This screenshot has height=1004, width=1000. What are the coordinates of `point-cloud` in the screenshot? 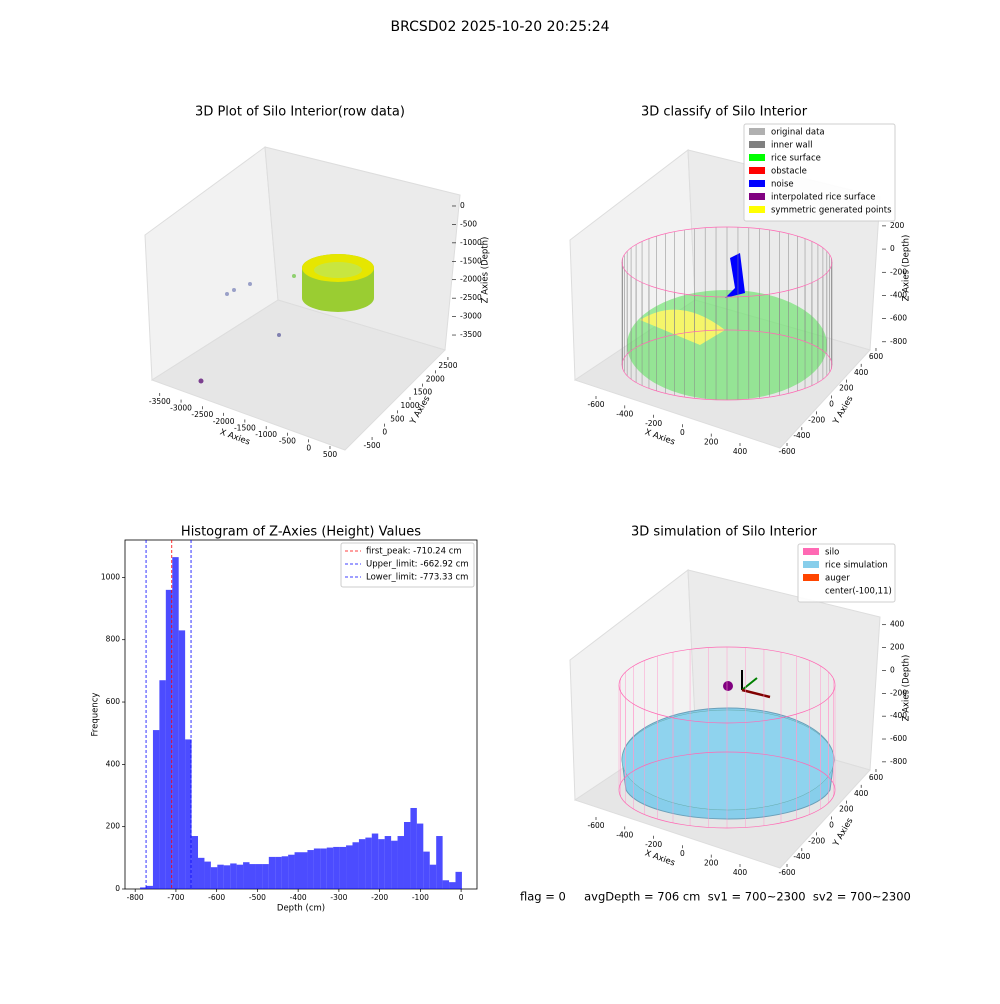 It's located at (727, 313).